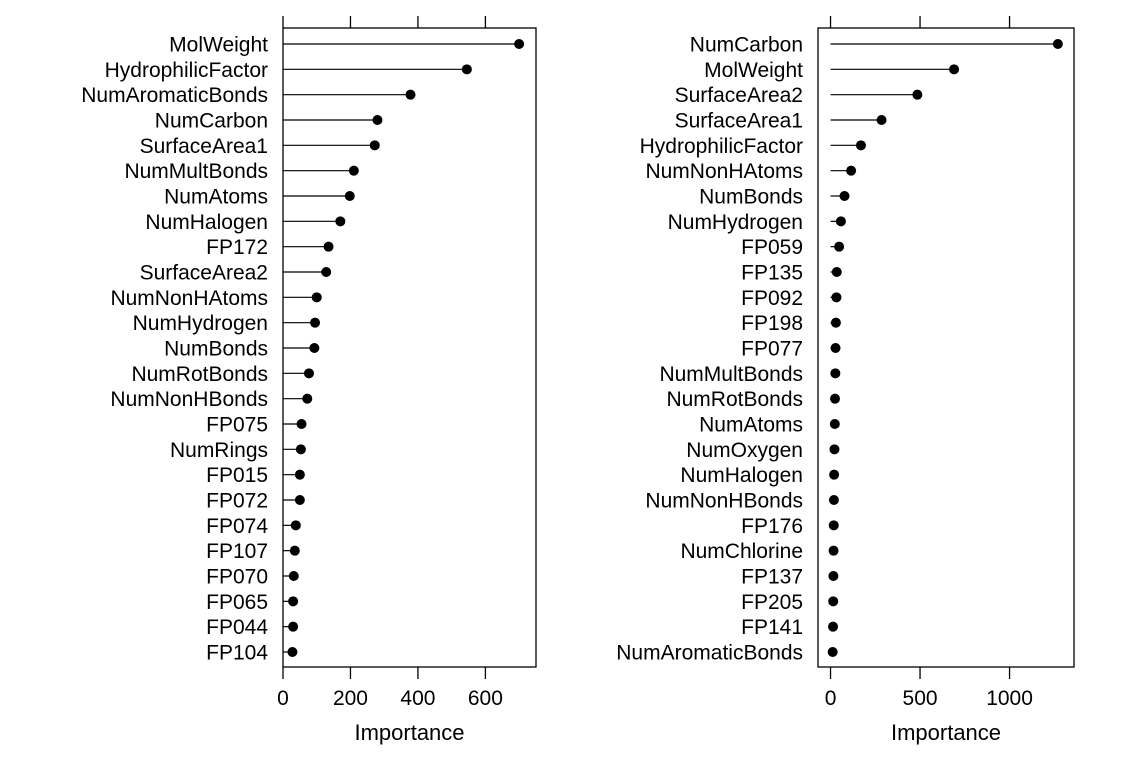  What do you see at coordinates (772, 526) in the screenshot?
I see `category-label: FP176` at bounding box center [772, 526].